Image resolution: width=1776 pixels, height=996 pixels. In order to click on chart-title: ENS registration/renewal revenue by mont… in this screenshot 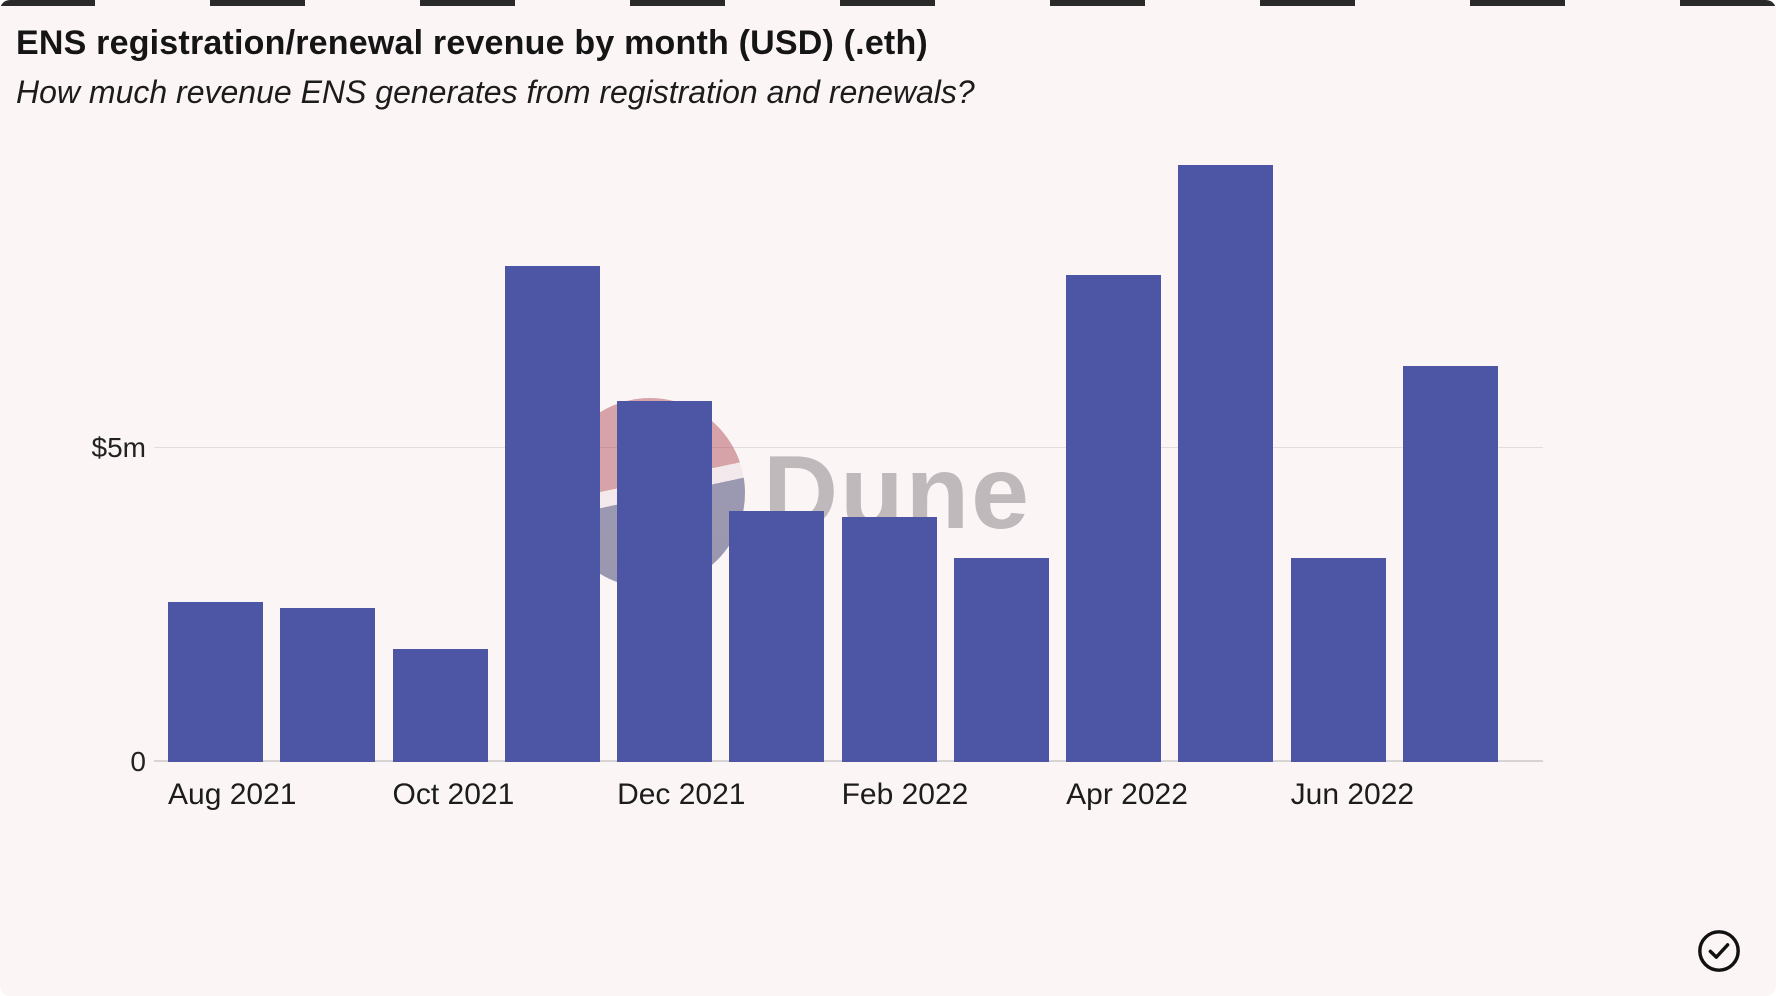, I will do `click(472, 43)`.